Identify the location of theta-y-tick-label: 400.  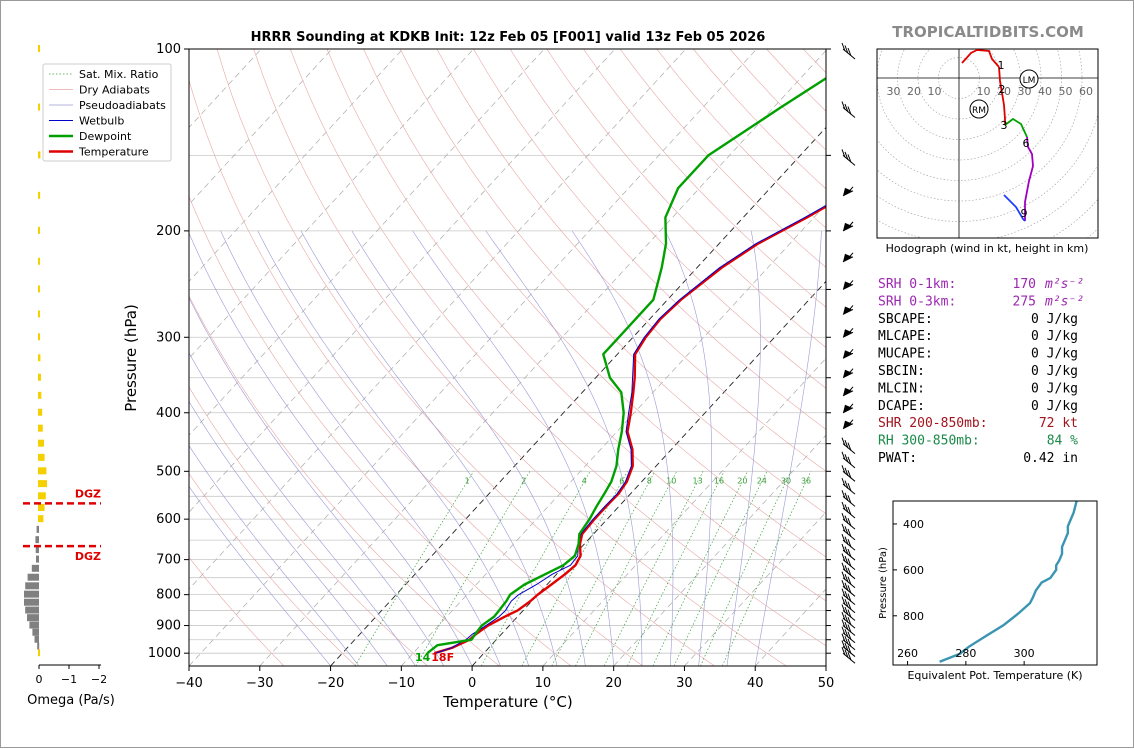
(913, 524).